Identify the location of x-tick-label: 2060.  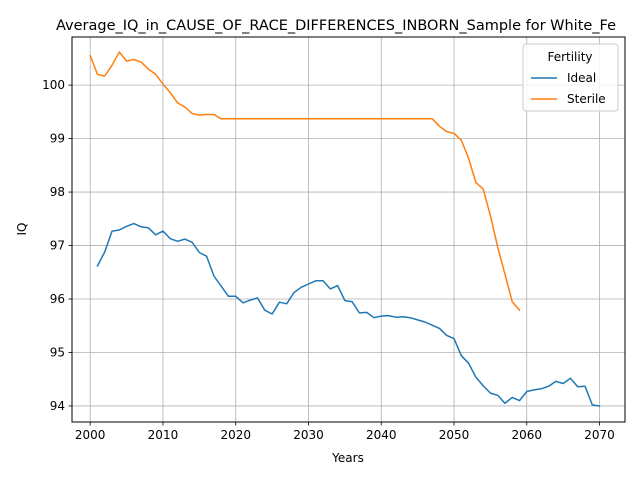
(526, 435).